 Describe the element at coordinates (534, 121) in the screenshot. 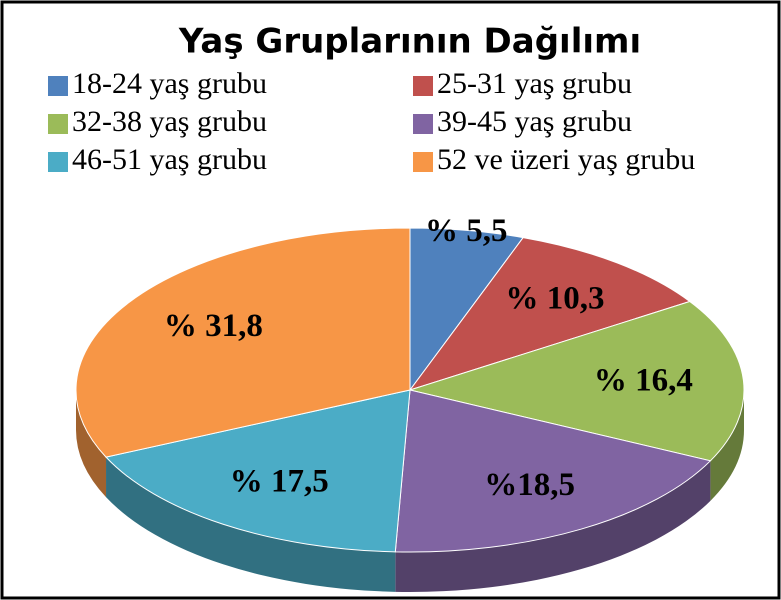

I see `legend-label: 39-45 yaş grubu` at that location.